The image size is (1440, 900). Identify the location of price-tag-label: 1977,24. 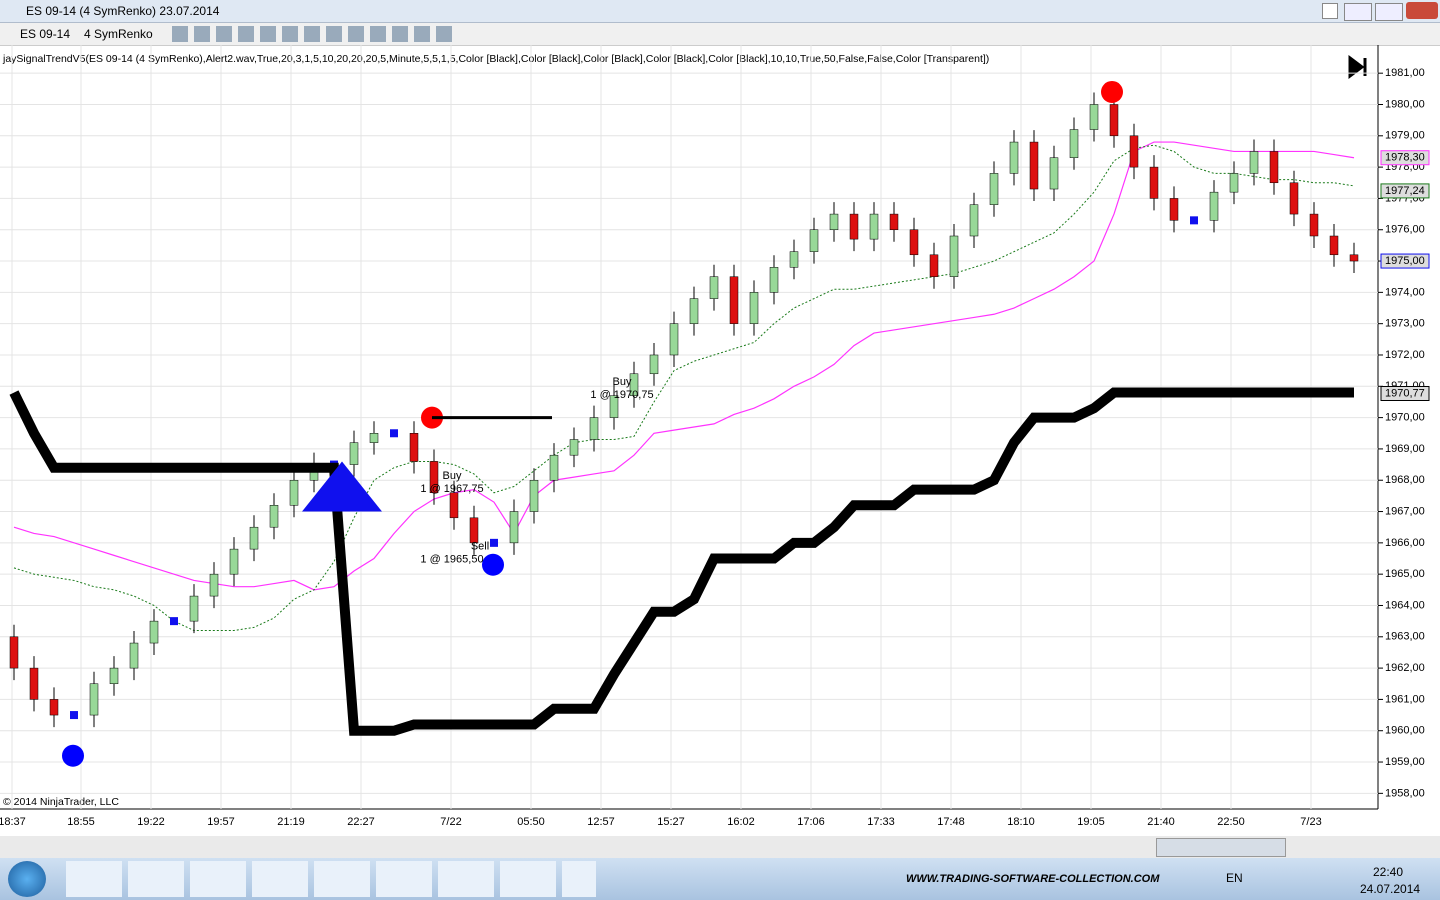
(1405, 191).